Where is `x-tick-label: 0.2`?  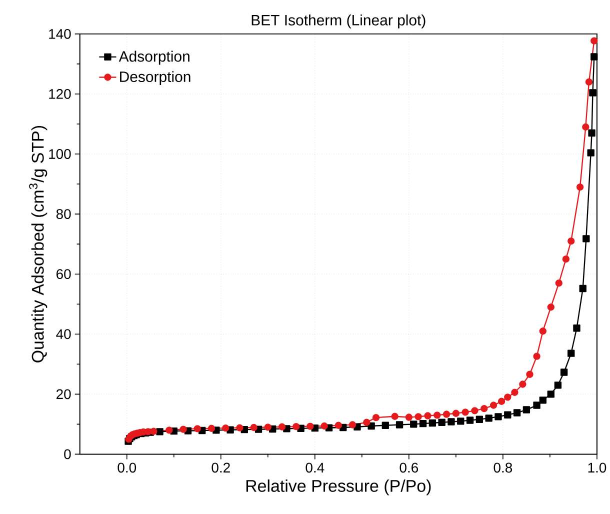
x-tick-label: 0.2 is located at coordinates (221, 467).